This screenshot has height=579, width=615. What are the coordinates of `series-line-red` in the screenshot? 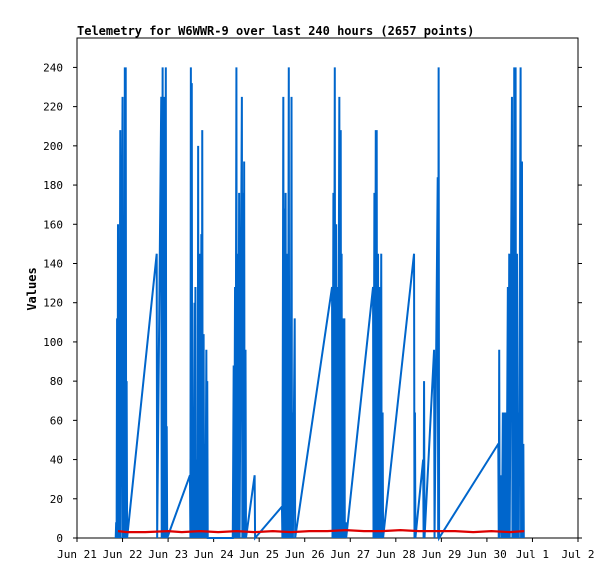 It's located at (321, 531).